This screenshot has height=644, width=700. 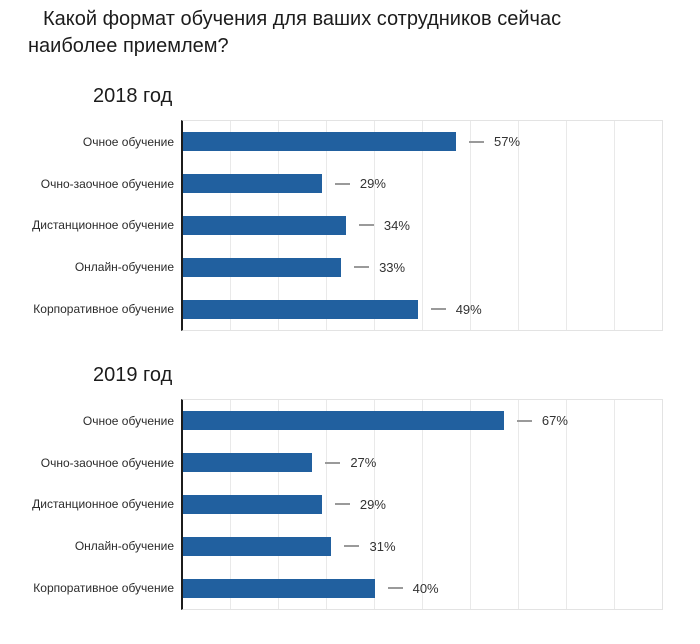 I want to click on bar-row: Дистанционное обучение 34%, so click(x=347, y=226).